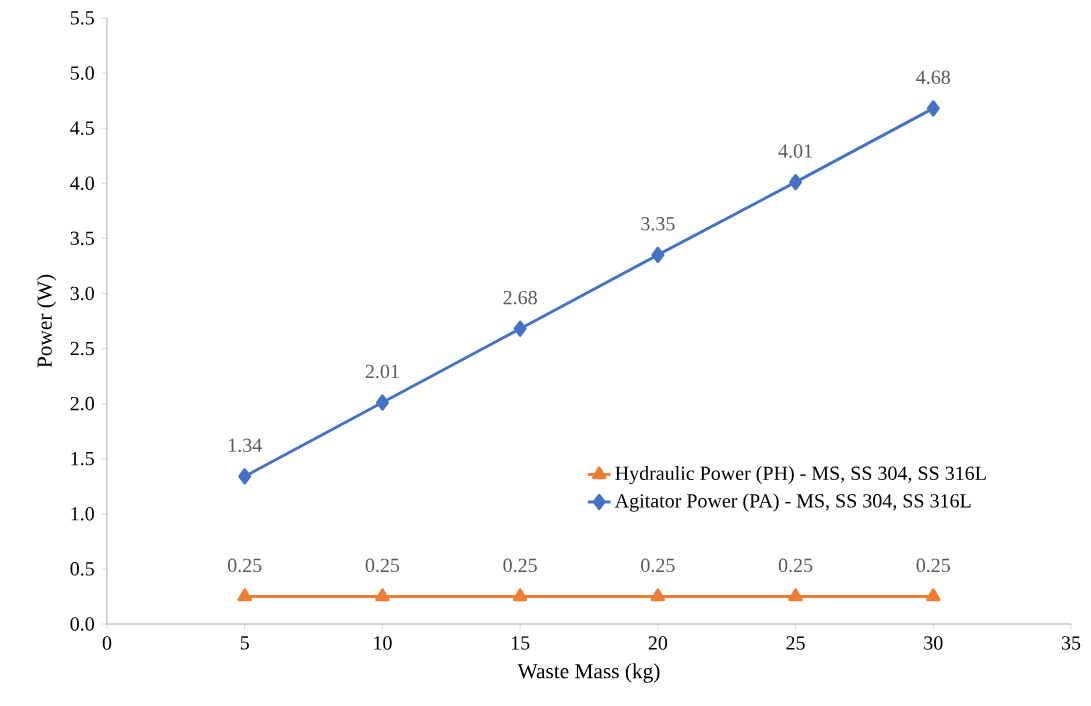 This screenshot has width=1091, height=706. Describe the element at coordinates (82, 73) in the screenshot. I see `y-tick-label: 5.0` at that location.